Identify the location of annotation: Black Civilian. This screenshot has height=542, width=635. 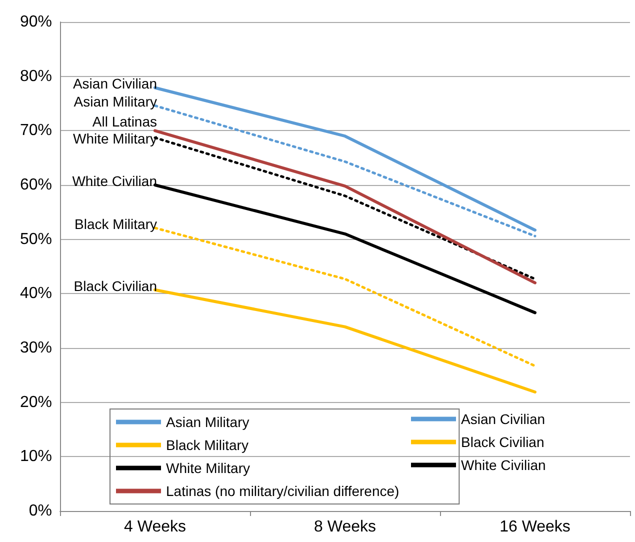
(115, 286).